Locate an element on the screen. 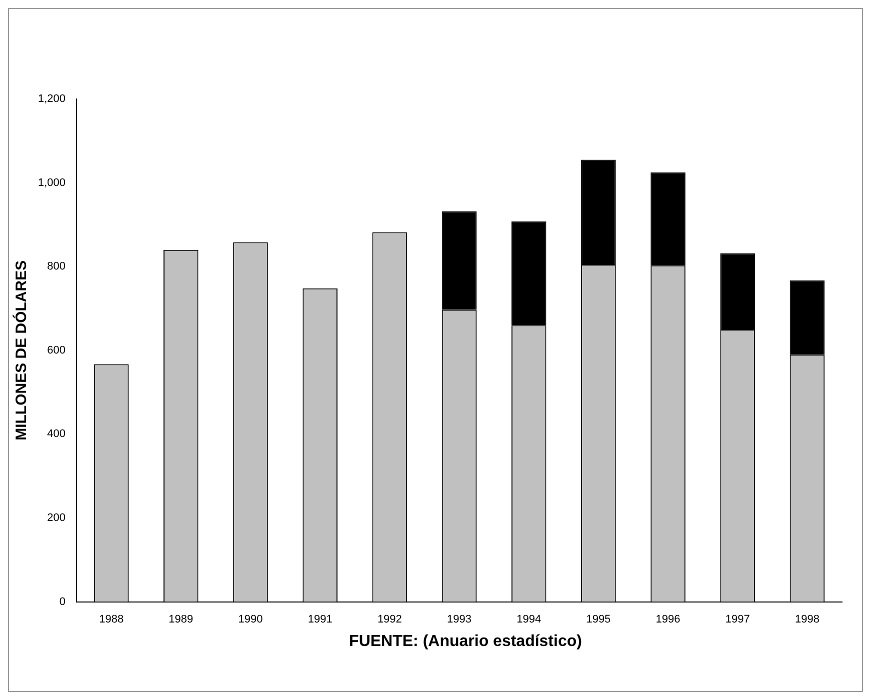  y-tick-label: 600 is located at coordinates (56, 350).